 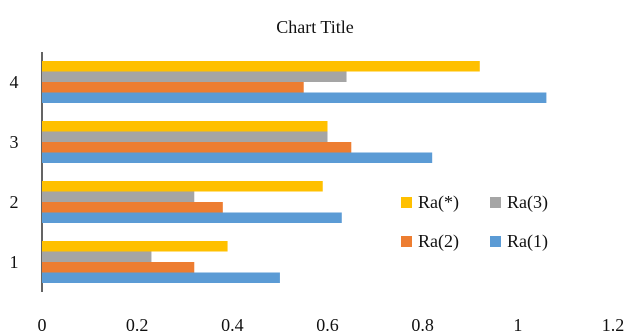 I want to click on chart-title: Chart Title, so click(x=315, y=27).